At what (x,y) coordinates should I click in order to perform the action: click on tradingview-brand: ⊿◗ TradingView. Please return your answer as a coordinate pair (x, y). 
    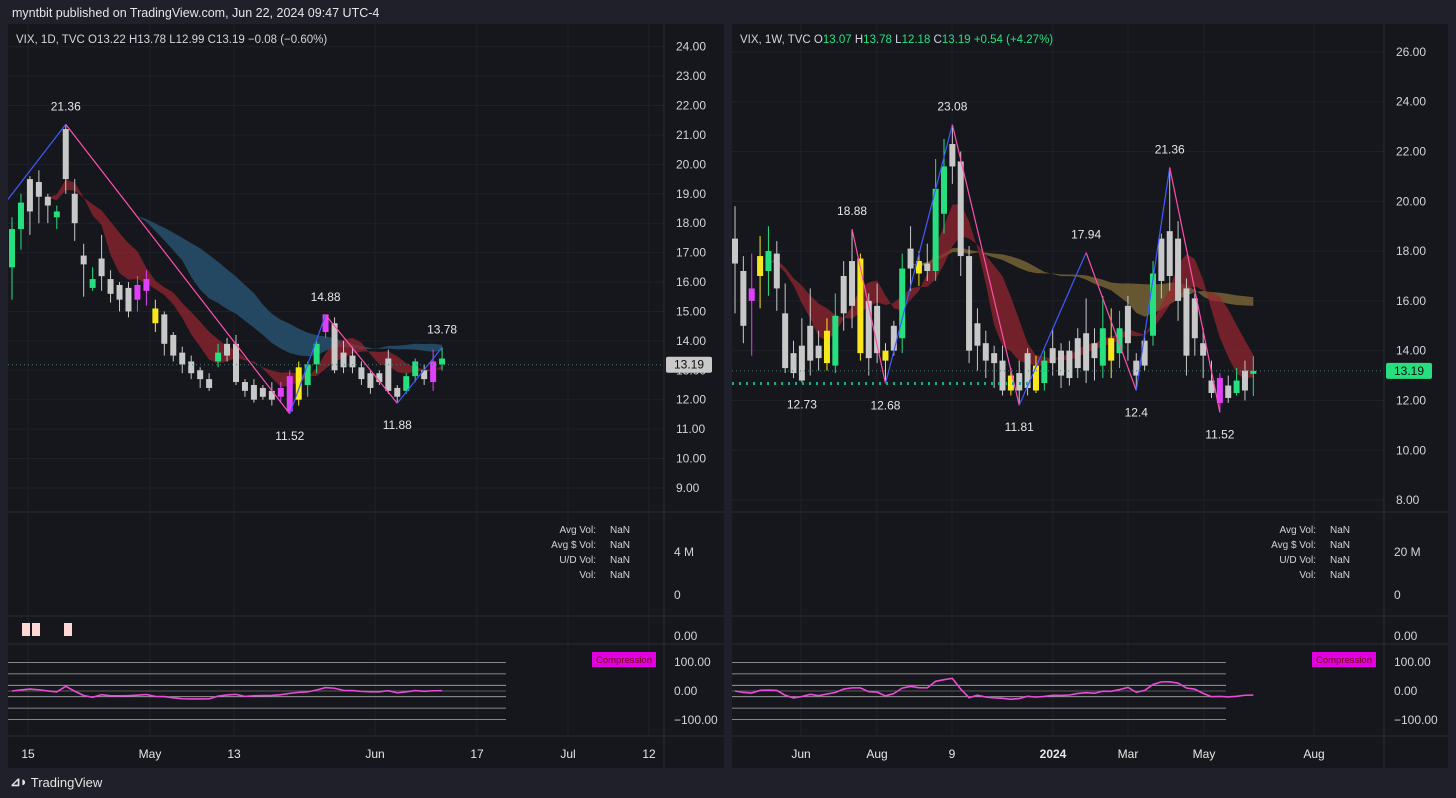
    Looking at the image, I should click on (56, 782).